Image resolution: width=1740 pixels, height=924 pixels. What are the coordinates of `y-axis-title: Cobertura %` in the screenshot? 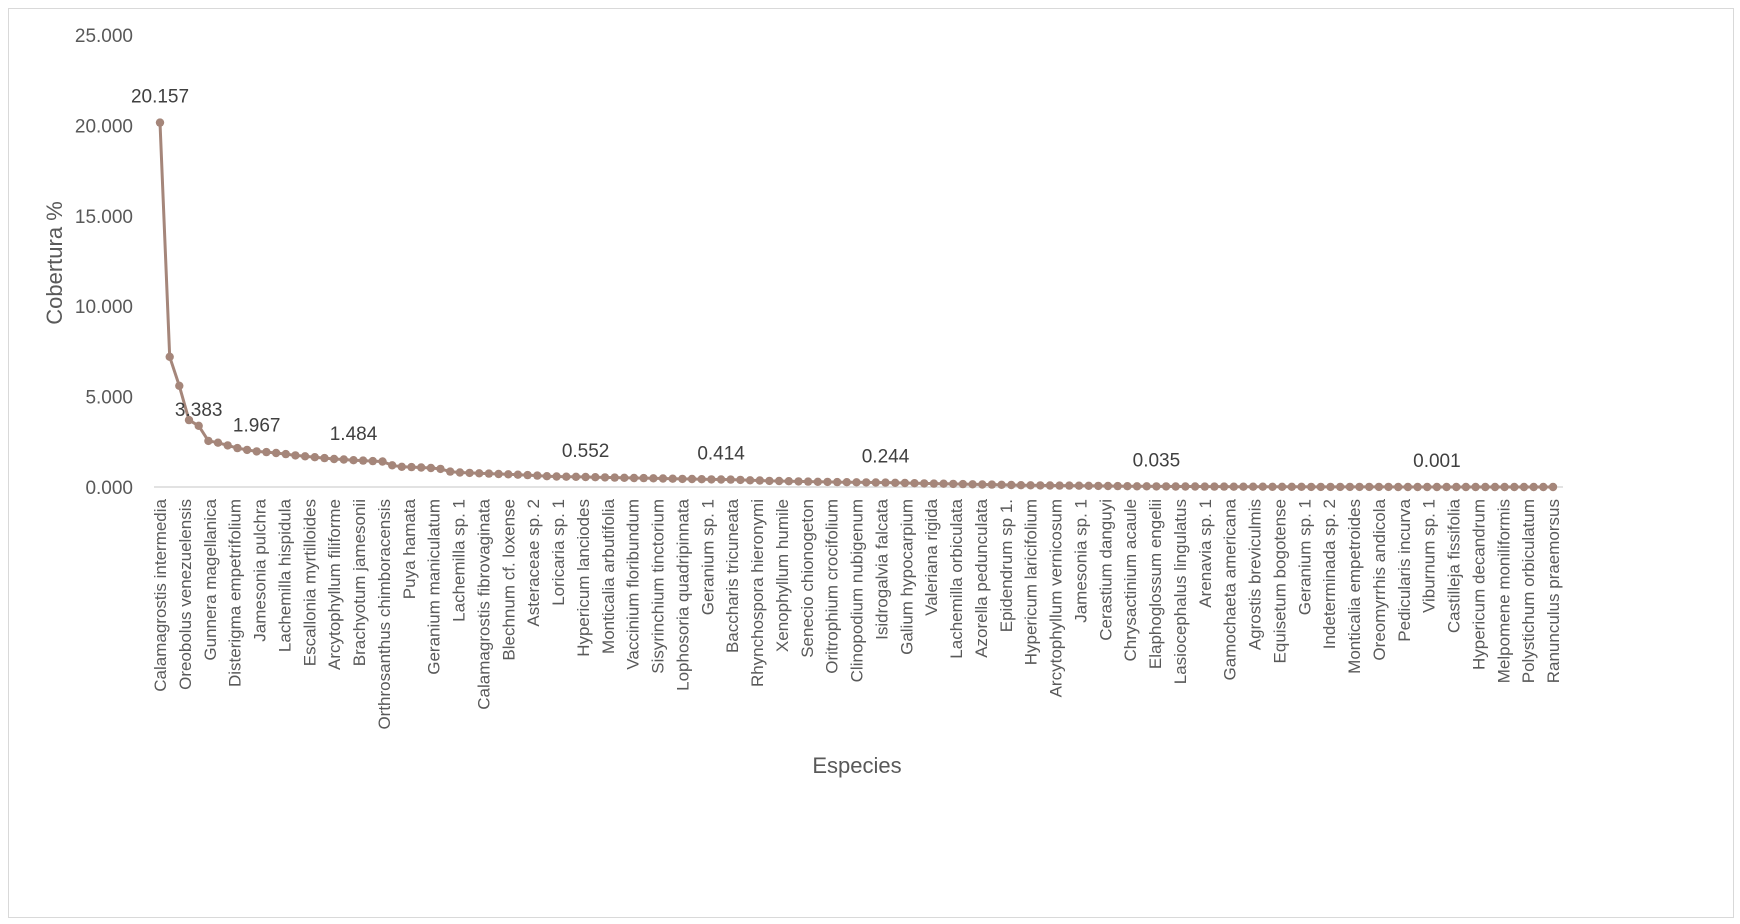 It's located at (54, 263).